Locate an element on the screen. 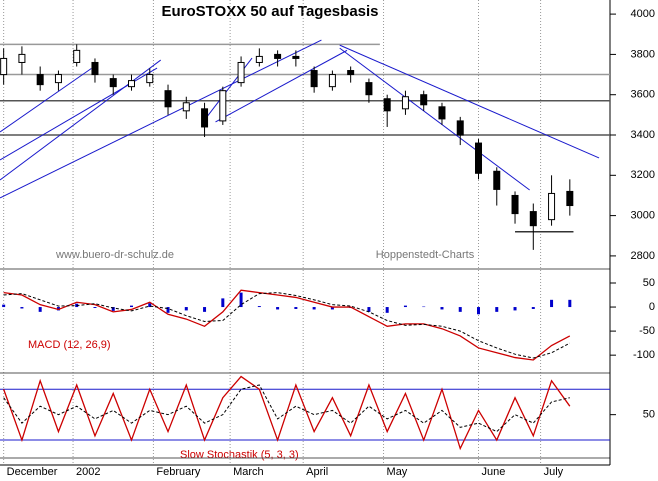  x-tick-label: February is located at coordinates (178, 472).